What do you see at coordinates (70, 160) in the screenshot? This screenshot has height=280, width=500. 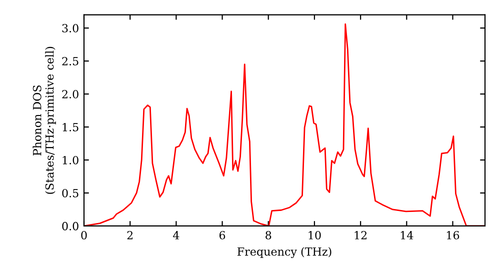 I see `y-tick-label: 1.0` at bounding box center [70, 160].